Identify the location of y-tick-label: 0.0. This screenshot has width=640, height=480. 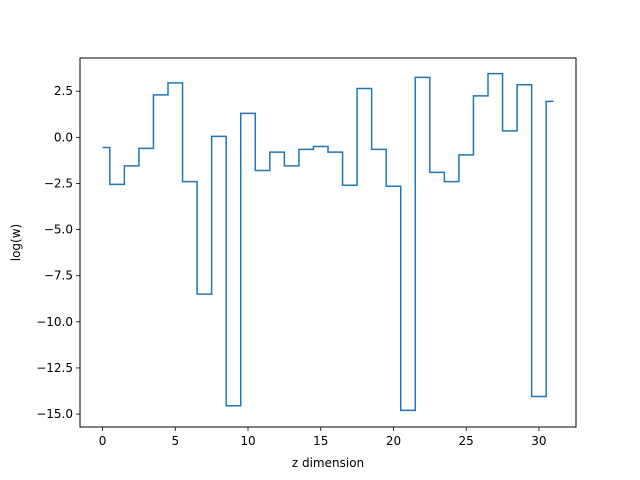
(63, 137).